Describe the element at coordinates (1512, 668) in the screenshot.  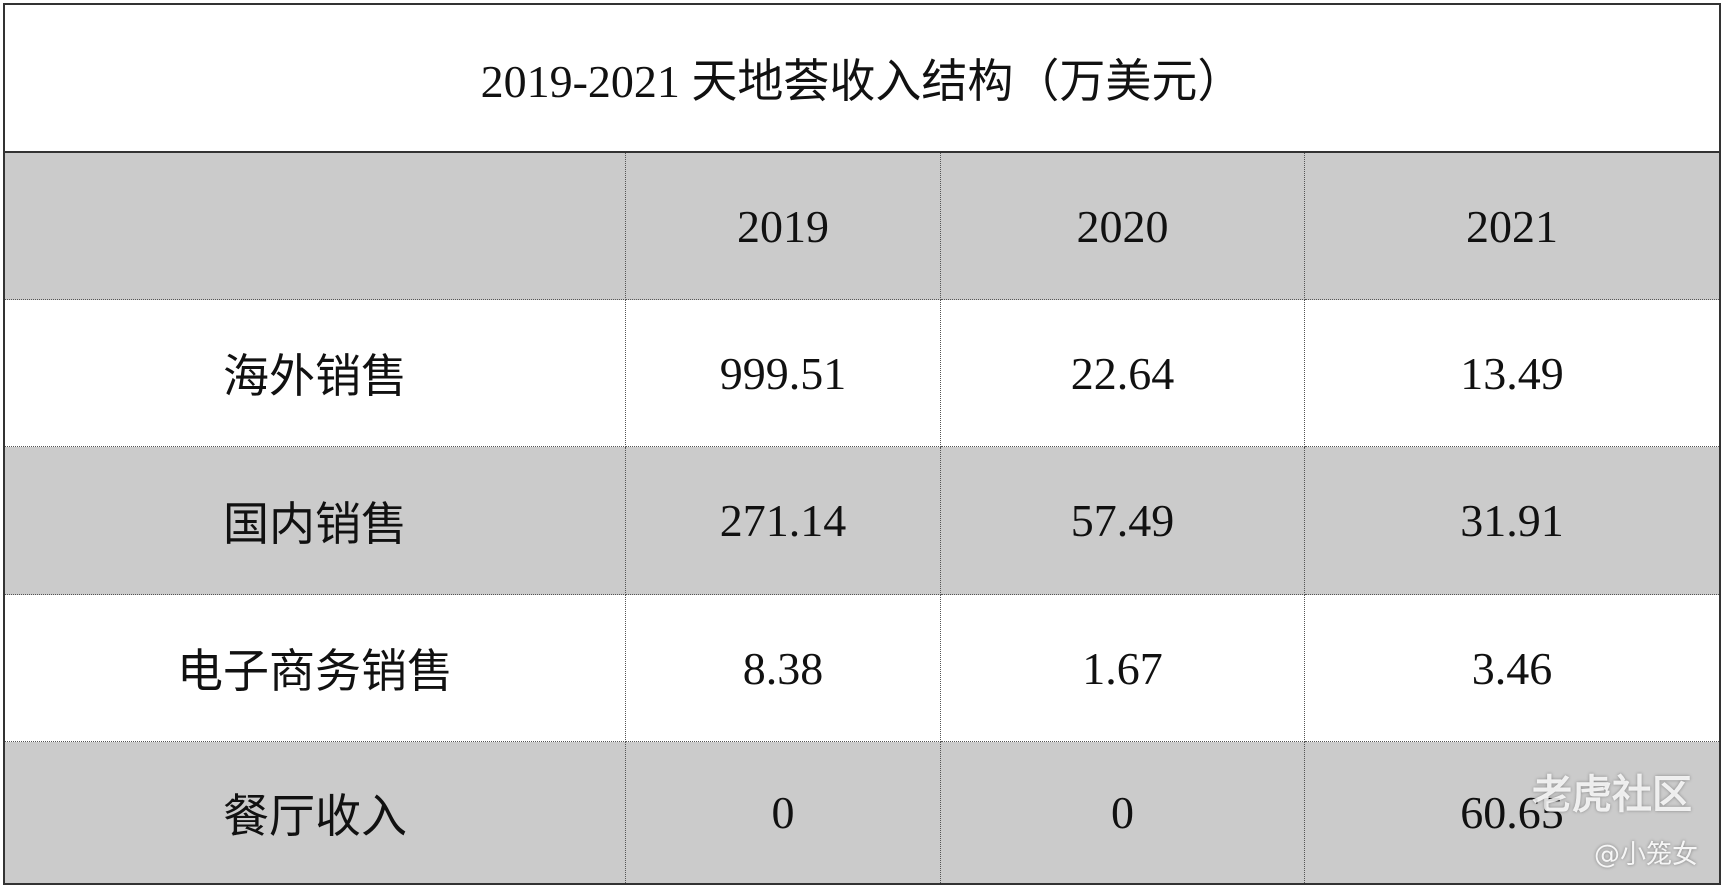
I see `table-cell: 3.46` at that location.